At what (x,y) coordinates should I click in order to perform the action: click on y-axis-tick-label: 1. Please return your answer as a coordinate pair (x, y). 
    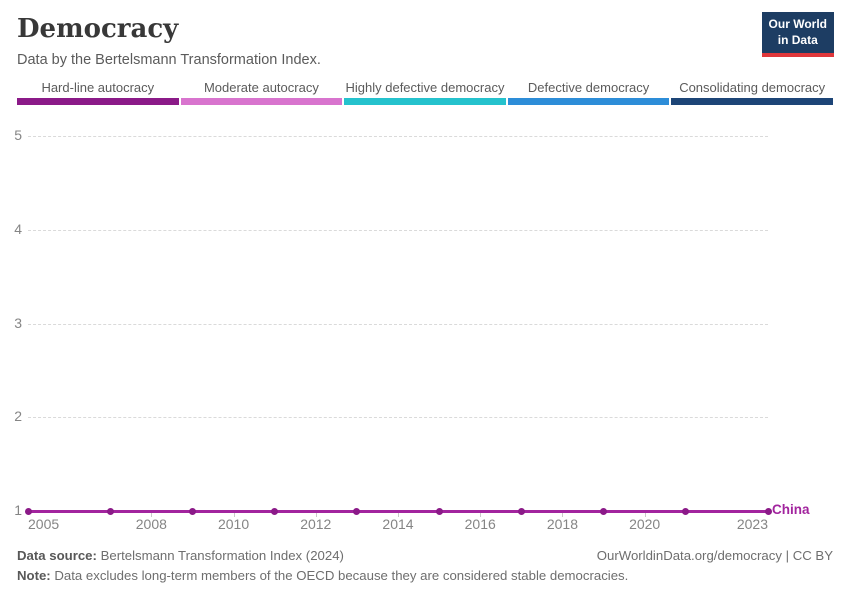
    Looking at the image, I should click on (18, 510).